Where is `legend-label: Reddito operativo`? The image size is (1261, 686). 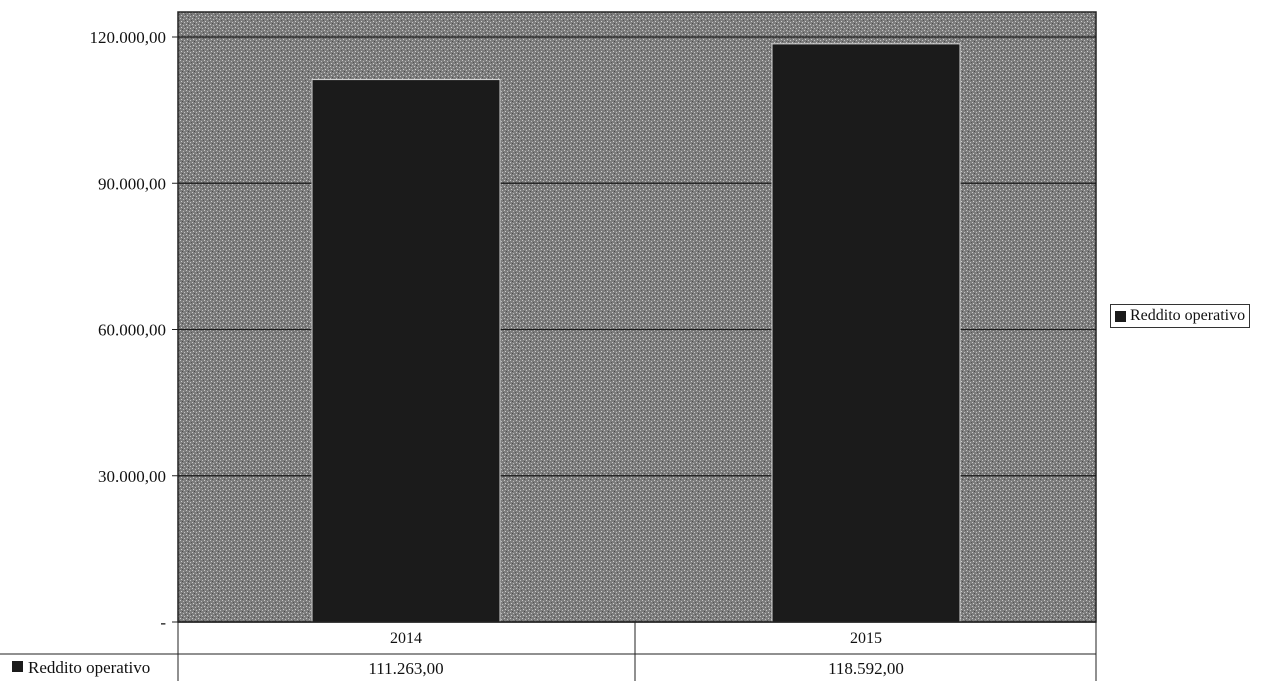
legend-label: Reddito operativo is located at coordinates (1188, 315).